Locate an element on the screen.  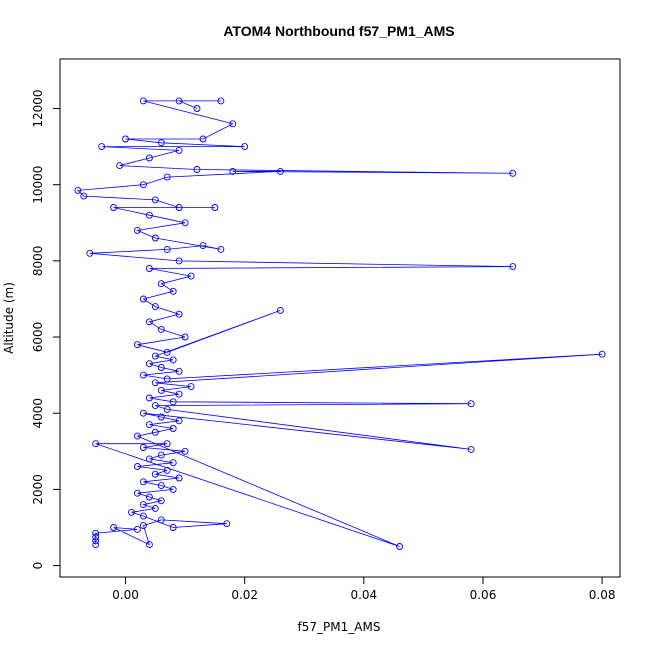
x-tick-label: 0.00 is located at coordinates (125, 595).